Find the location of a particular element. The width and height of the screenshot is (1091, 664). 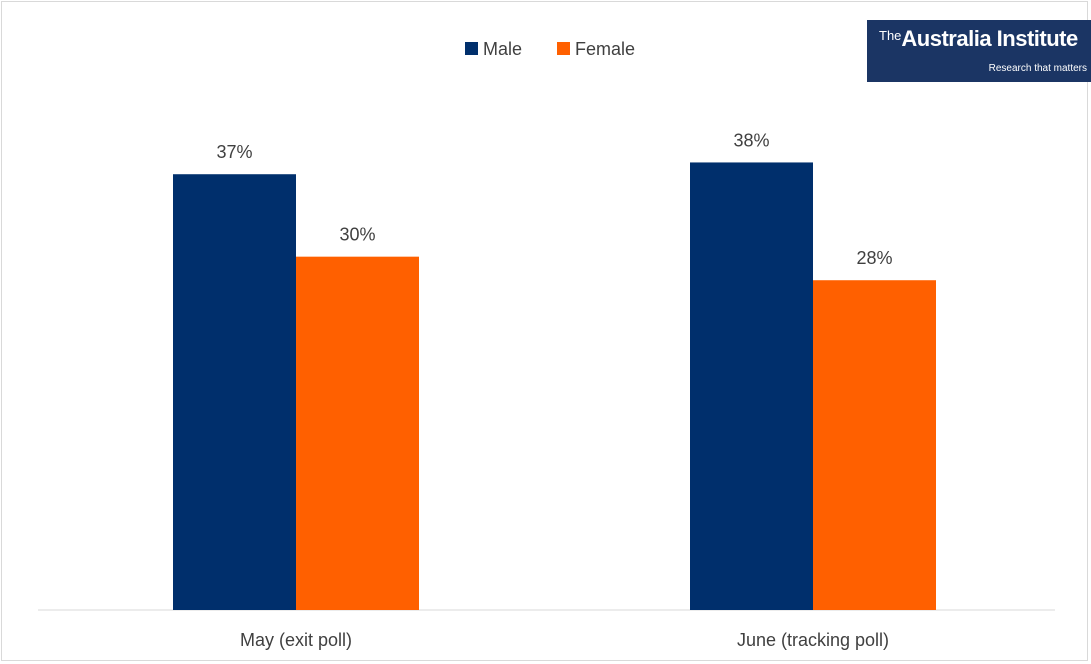

legend-swatch-male is located at coordinates (471, 48).